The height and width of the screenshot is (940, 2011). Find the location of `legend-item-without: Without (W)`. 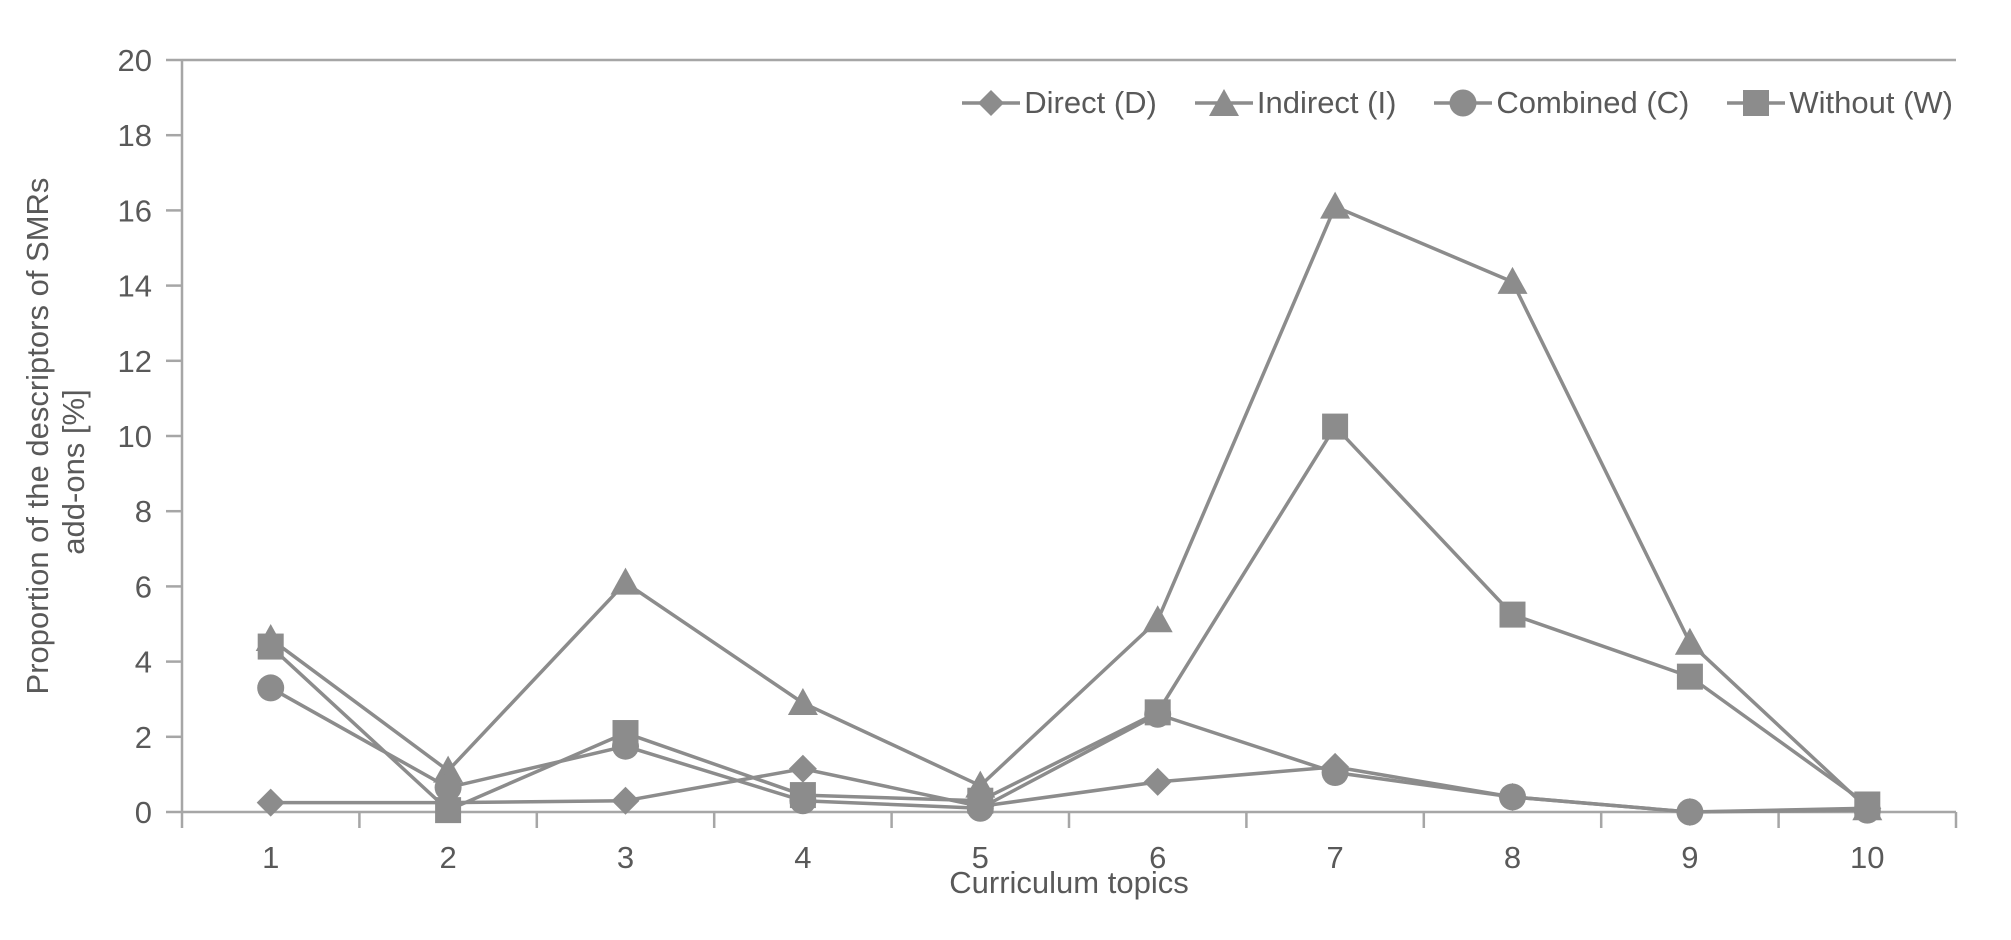

legend-item-without: Without (W) is located at coordinates (1840, 103).